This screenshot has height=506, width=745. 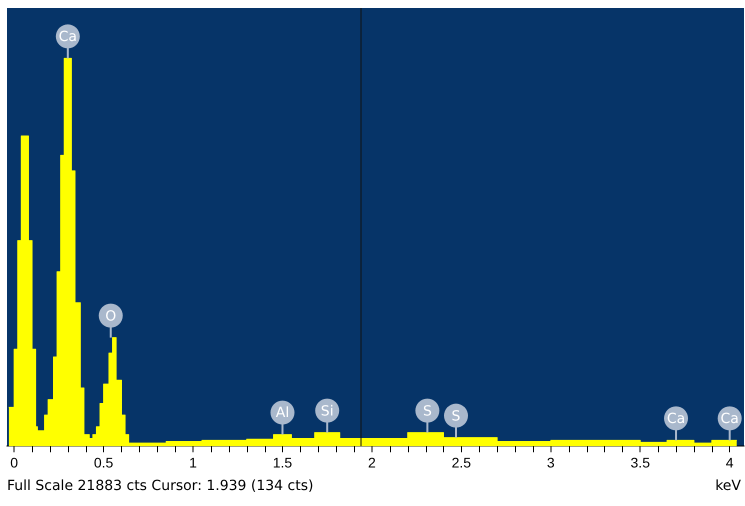 I want to click on annotation: Si, so click(x=327, y=411).